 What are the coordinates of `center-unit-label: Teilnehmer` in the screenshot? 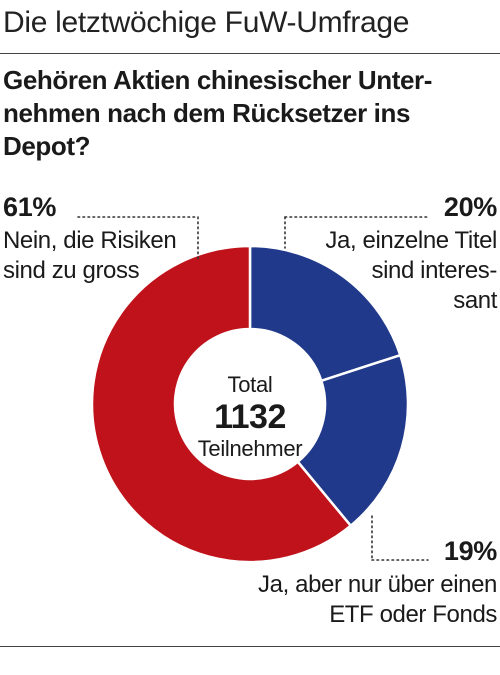 It's located at (250, 448).